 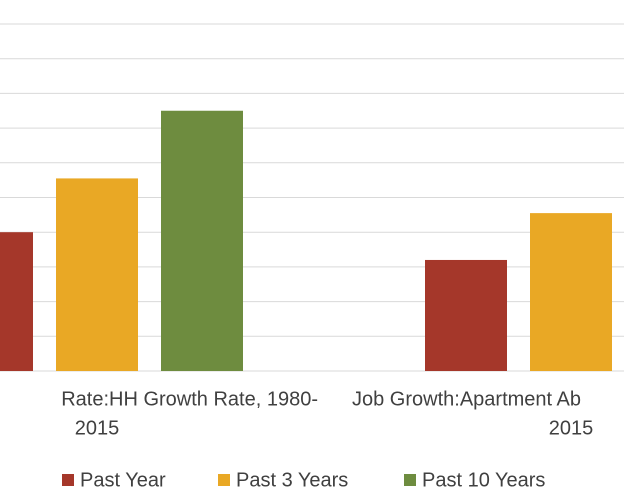 I want to click on x-tick-label: Rate:HH Growth Rate, 1980-, so click(x=189, y=399).